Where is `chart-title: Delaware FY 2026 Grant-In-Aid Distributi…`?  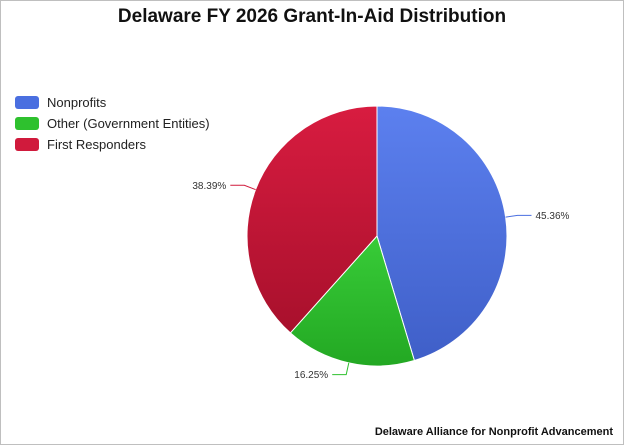
chart-title: Delaware FY 2026 Grant-In-Aid Distributi… is located at coordinates (312, 16).